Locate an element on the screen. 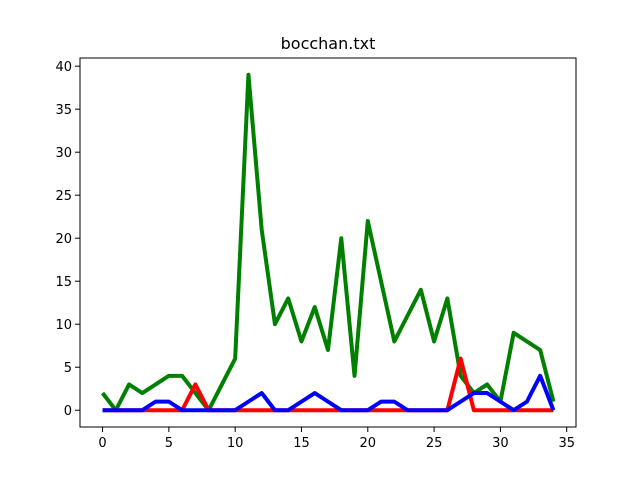 The width and height of the screenshot is (640, 480). y-tick-label: 0 is located at coordinates (68, 411).